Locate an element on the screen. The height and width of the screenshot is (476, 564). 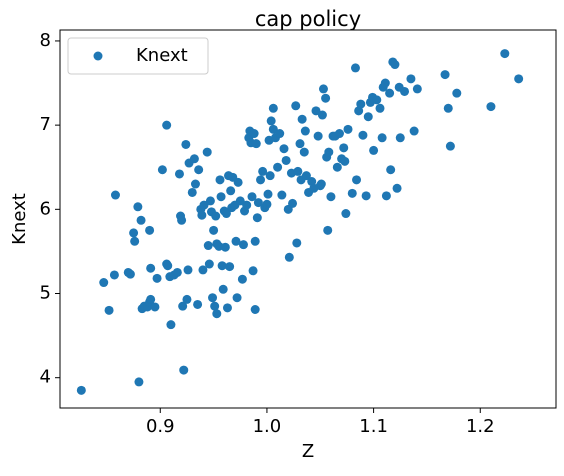
y-tick-label: 6 is located at coordinates (45, 208).